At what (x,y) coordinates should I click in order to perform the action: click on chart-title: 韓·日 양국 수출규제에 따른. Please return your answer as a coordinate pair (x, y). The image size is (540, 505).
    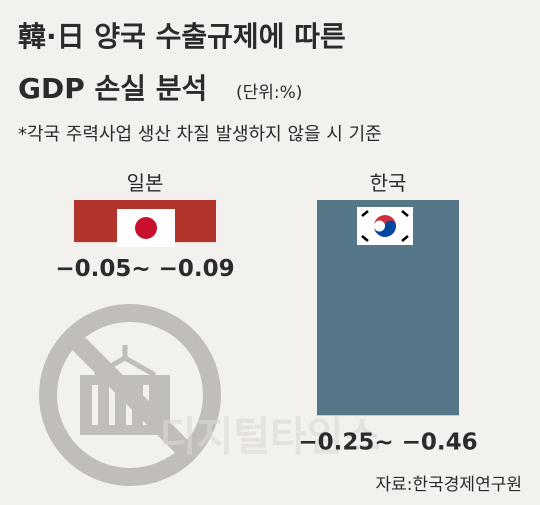
    Looking at the image, I should click on (182, 36).